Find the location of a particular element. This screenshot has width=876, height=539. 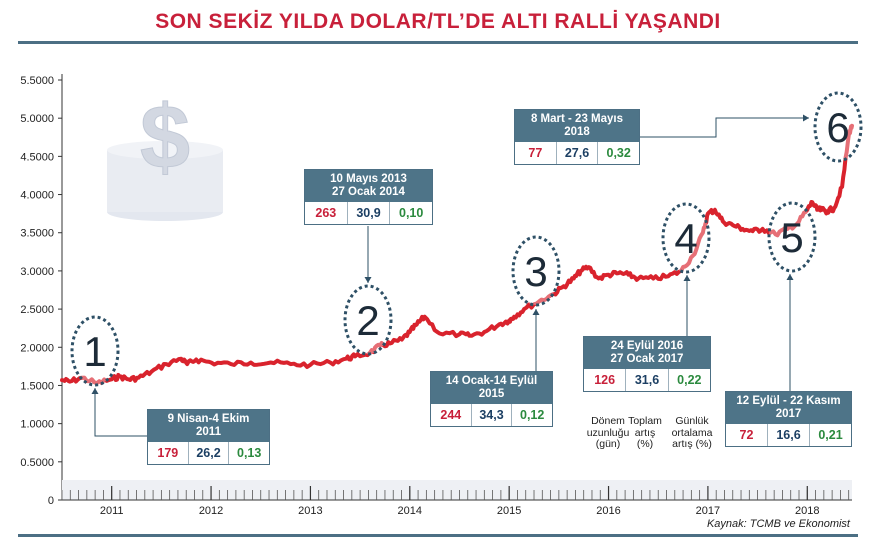

rally-6-total: 27,6 is located at coordinates (578, 153).